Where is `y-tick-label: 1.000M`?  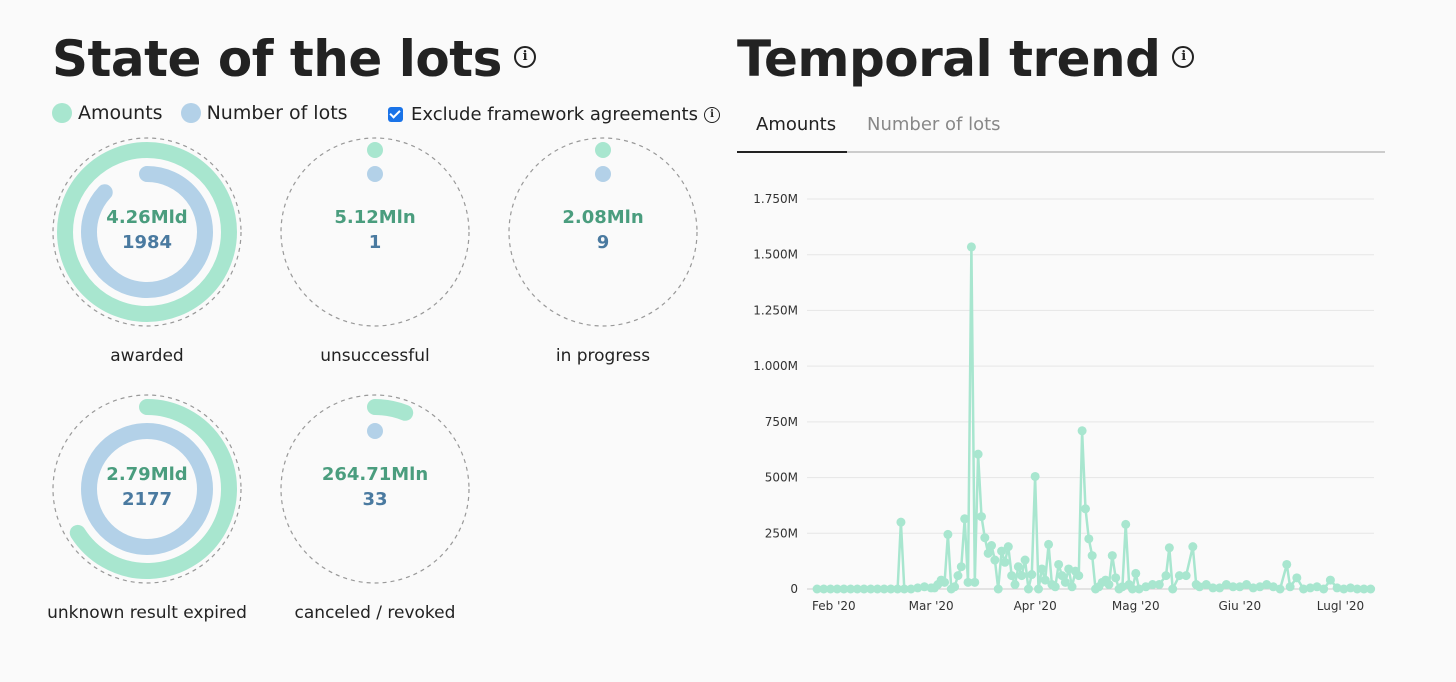 y-tick-label: 1.000M is located at coordinates (775, 366).